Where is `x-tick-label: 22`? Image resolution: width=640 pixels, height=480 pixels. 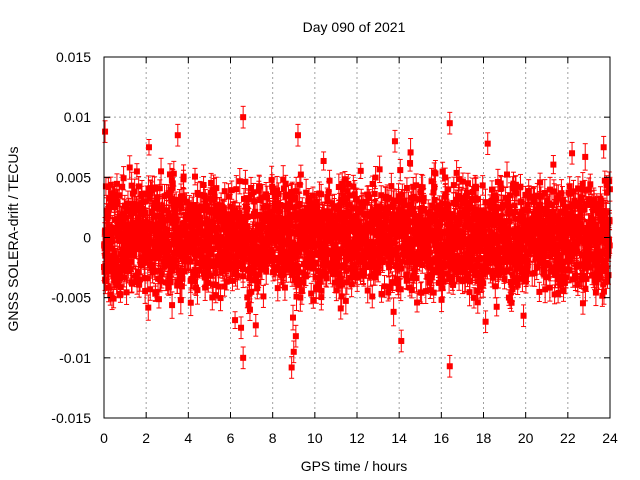
x-tick-label: 22 is located at coordinates (568, 438).